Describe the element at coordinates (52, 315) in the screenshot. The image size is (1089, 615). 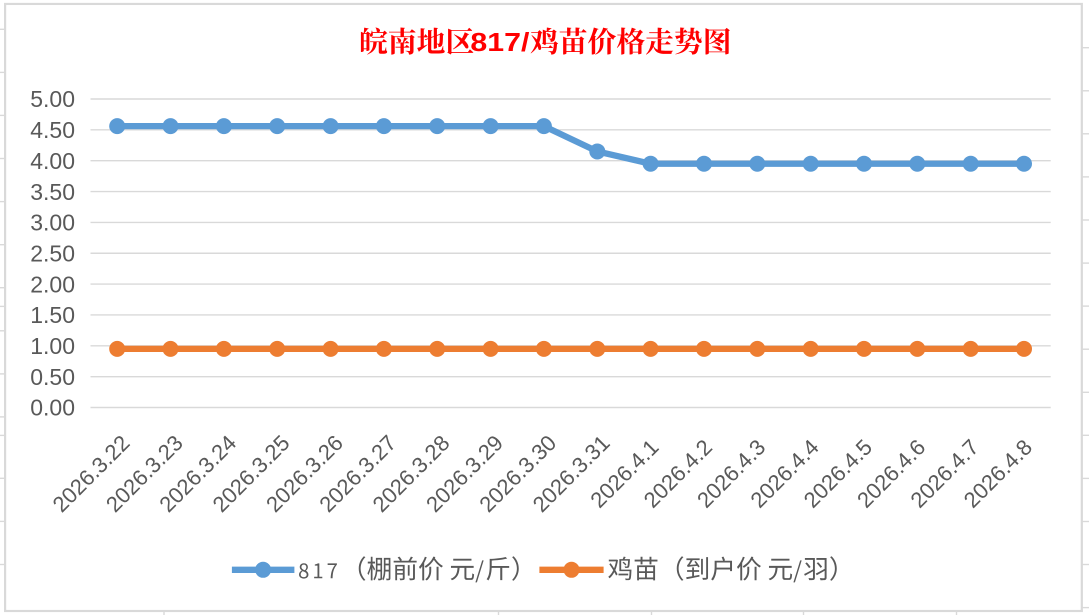
I see `svg-text: 1.50` at that location.